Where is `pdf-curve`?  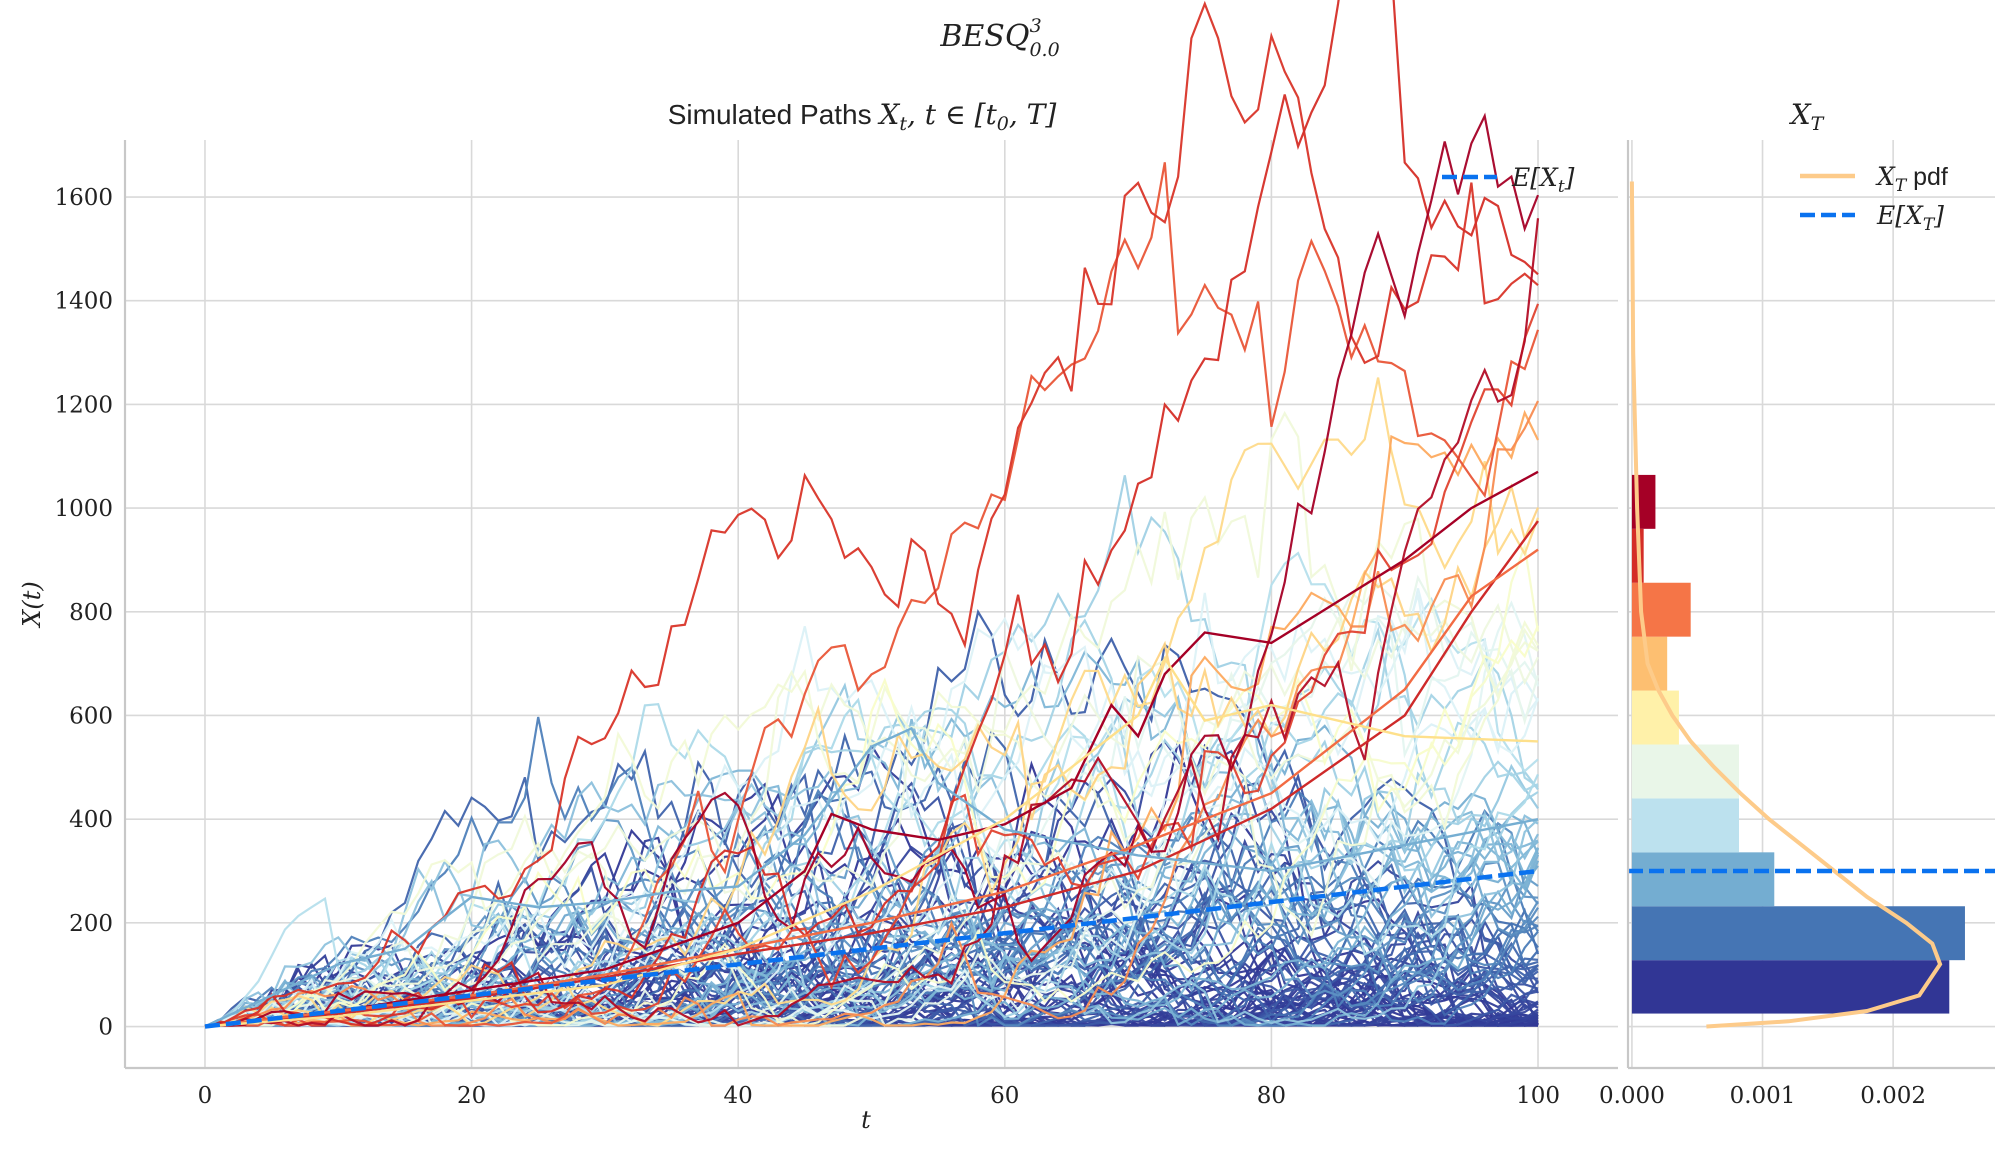 pdf-curve is located at coordinates (1786, 605).